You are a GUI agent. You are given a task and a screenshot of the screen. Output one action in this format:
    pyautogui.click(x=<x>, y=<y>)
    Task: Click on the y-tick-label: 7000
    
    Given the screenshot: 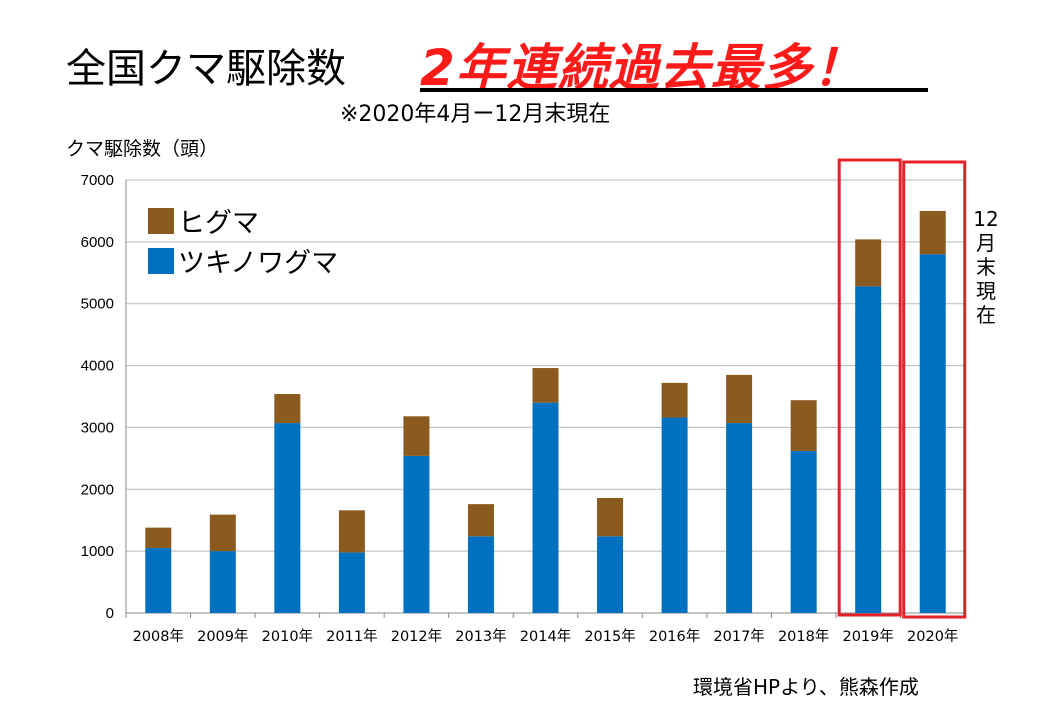 What is the action you would take?
    pyautogui.click(x=97, y=180)
    